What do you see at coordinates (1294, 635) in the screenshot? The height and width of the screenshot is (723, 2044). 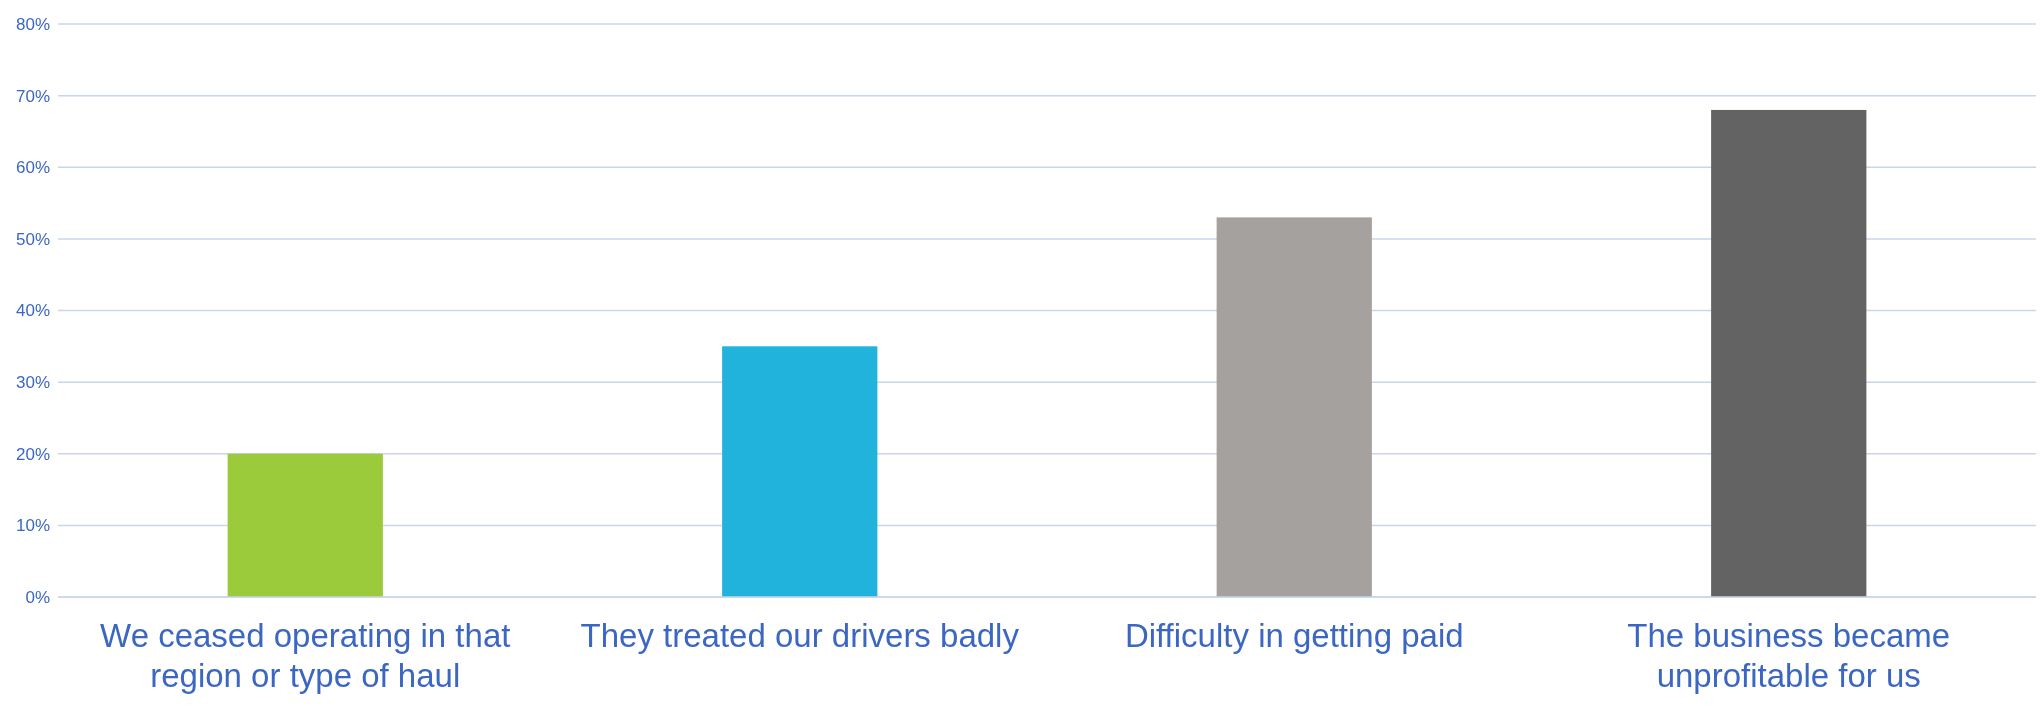 I see `x-tick-label: Difficulty in getting paid` at bounding box center [1294, 635].